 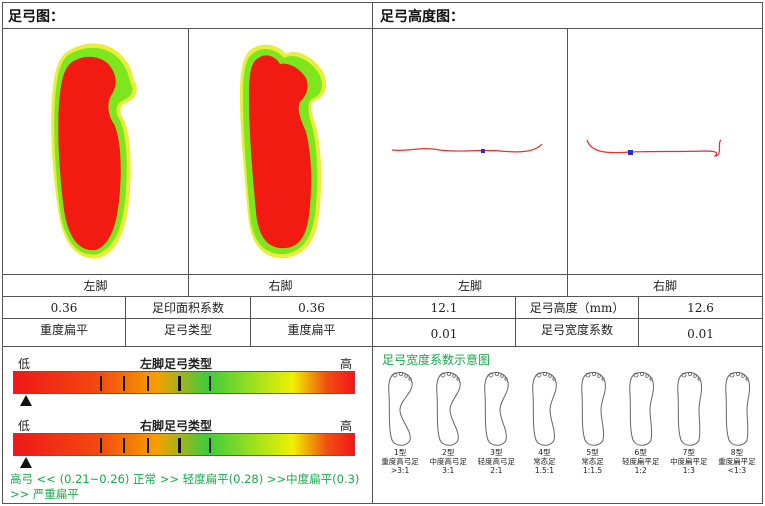 I want to click on foot-type-desc: 轻度高弓足, so click(x=496, y=461).